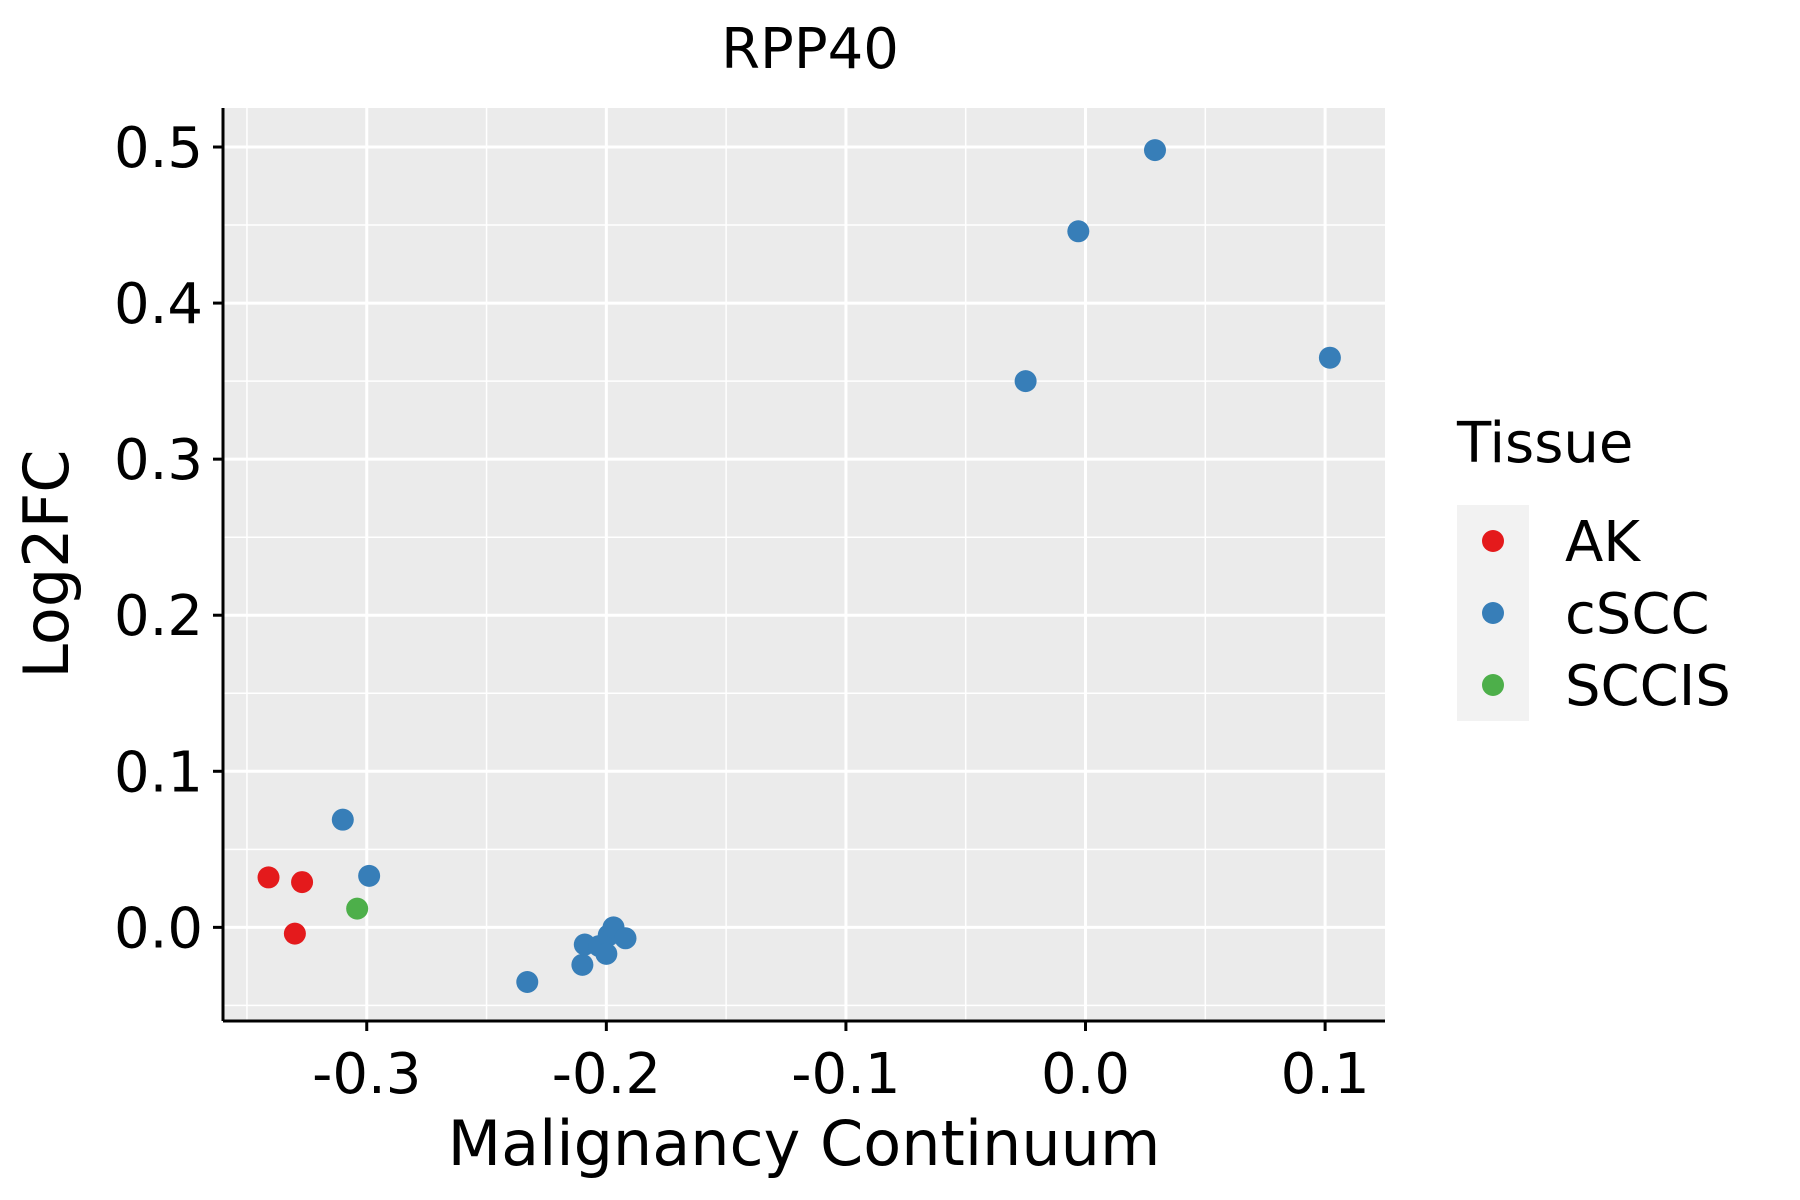 The width and height of the screenshot is (1800, 1200). Describe the element at coordinates (158, 928) in the screenshot. I see `y-tick-label-0: 0.0` at that location.